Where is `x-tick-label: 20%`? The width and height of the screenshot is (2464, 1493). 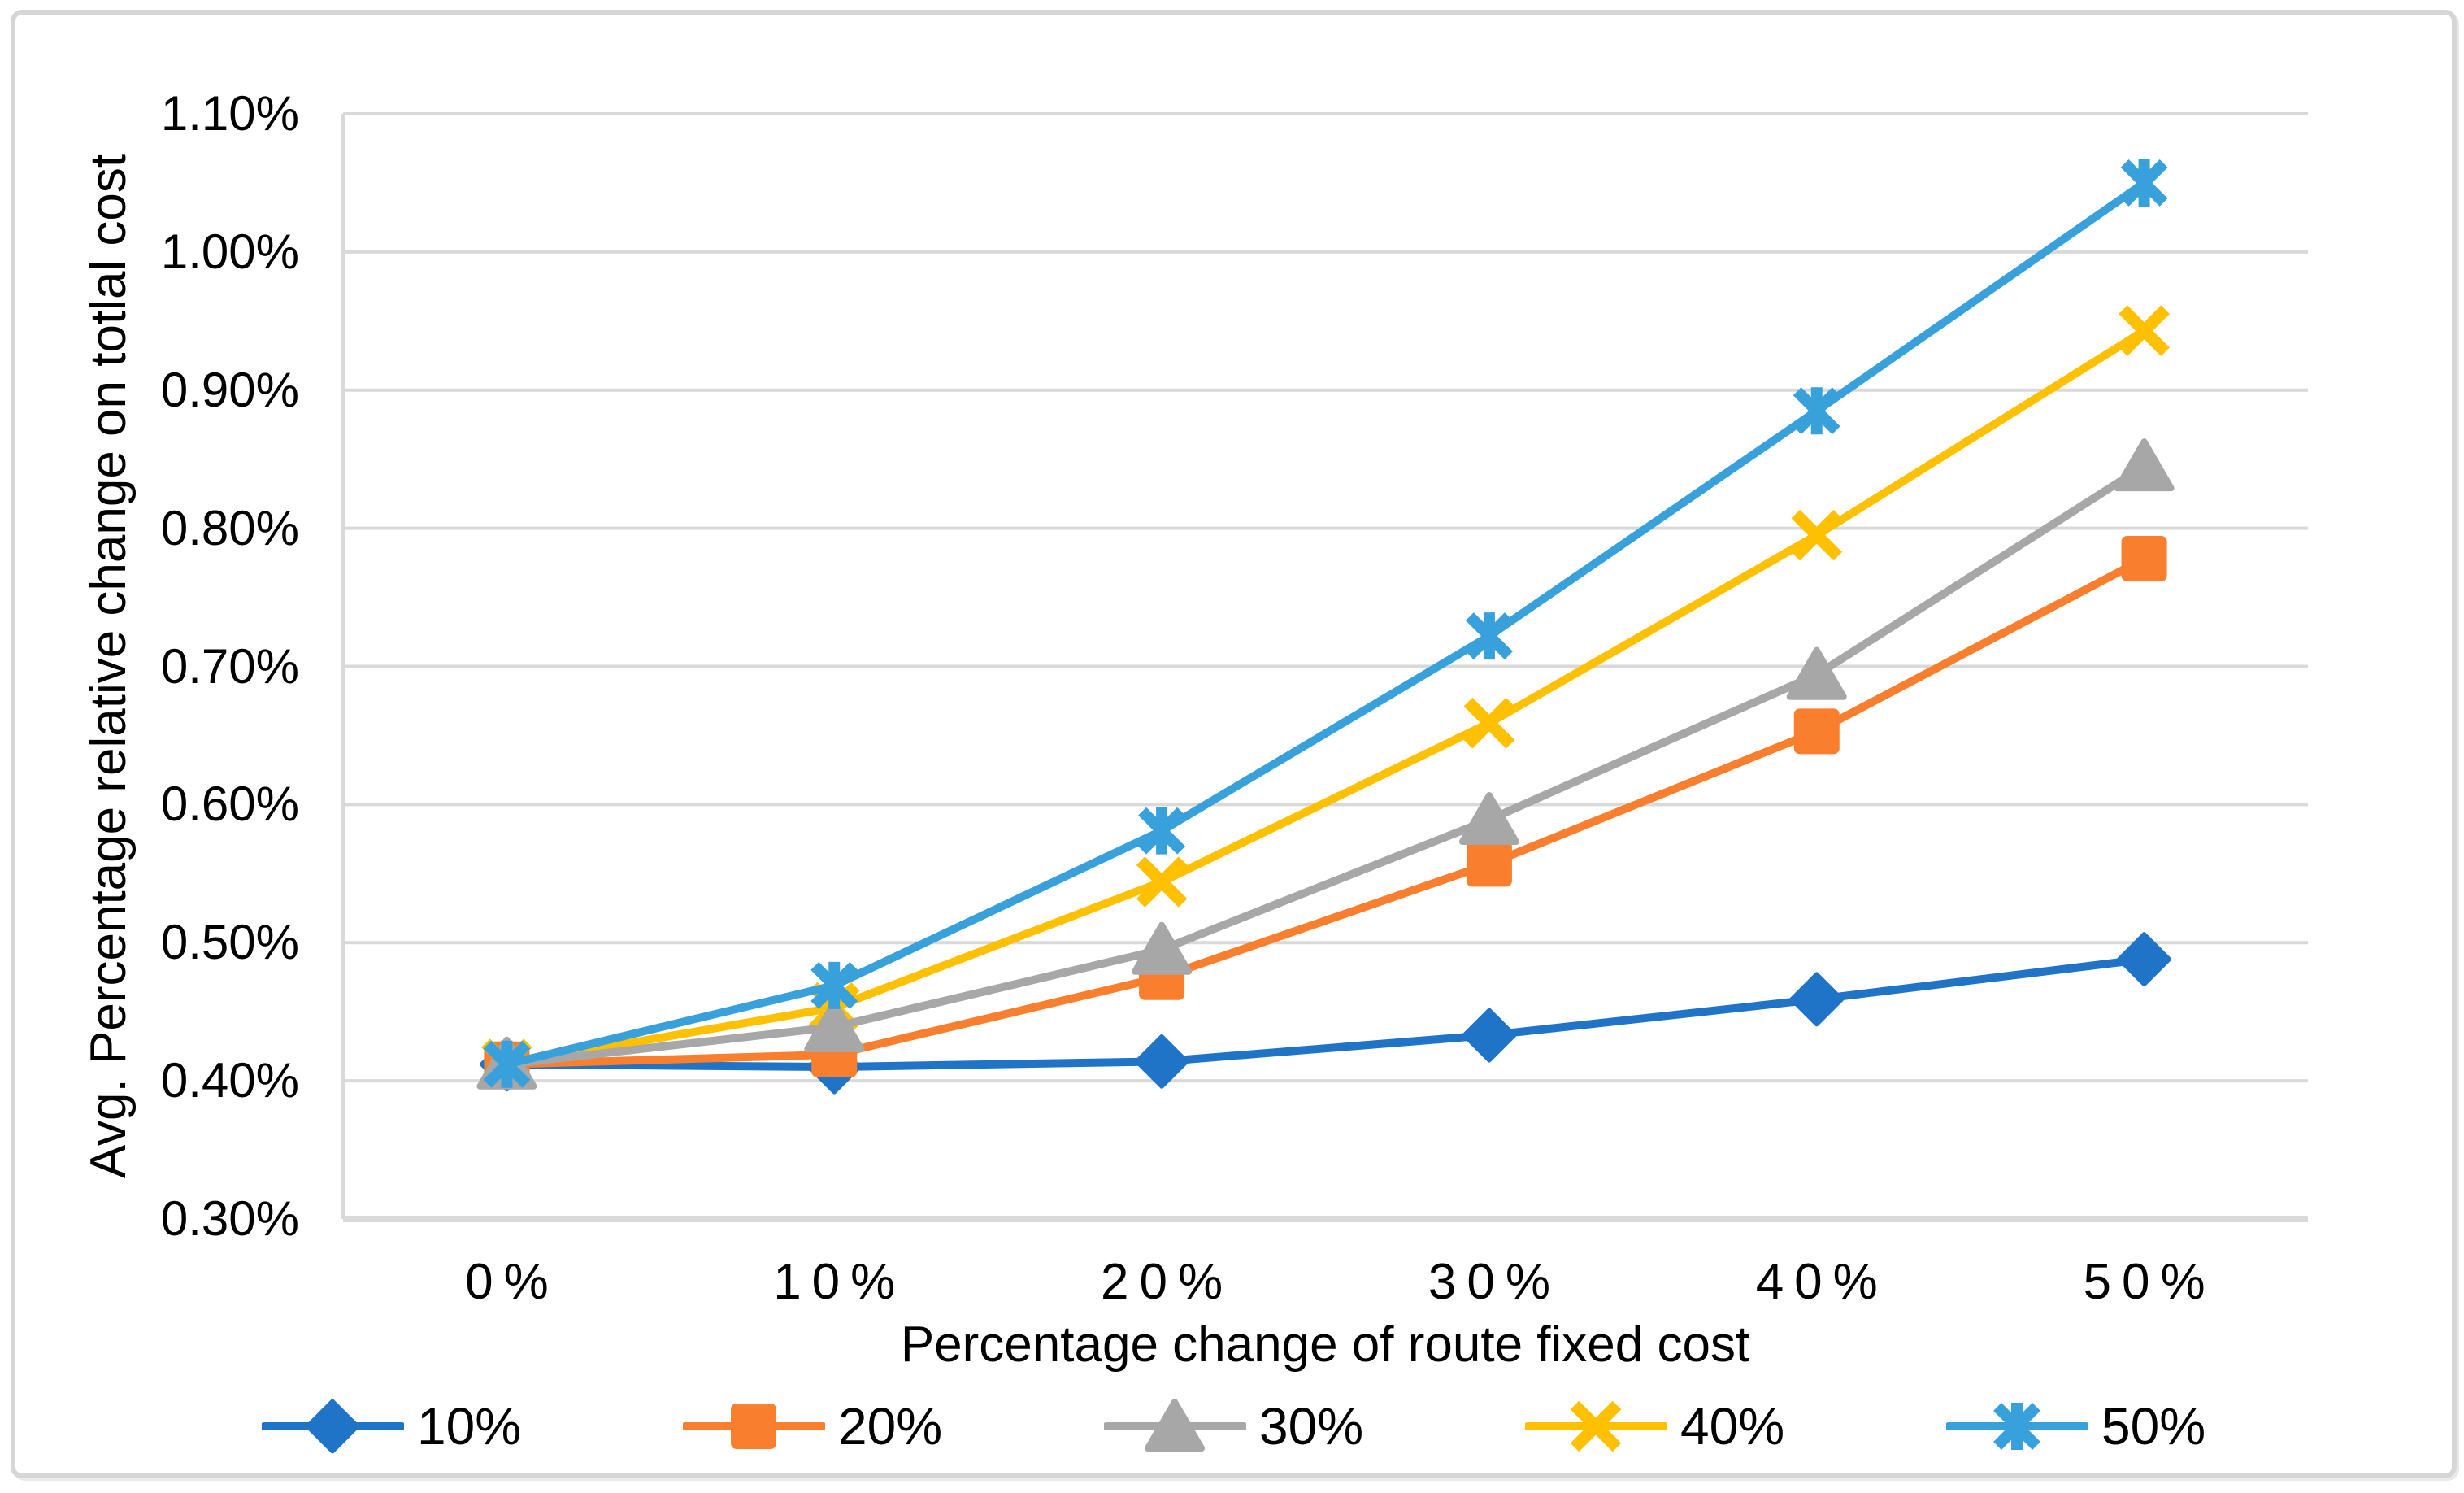 x-tick-label: 20% is located at coordinates (1167, 1282).